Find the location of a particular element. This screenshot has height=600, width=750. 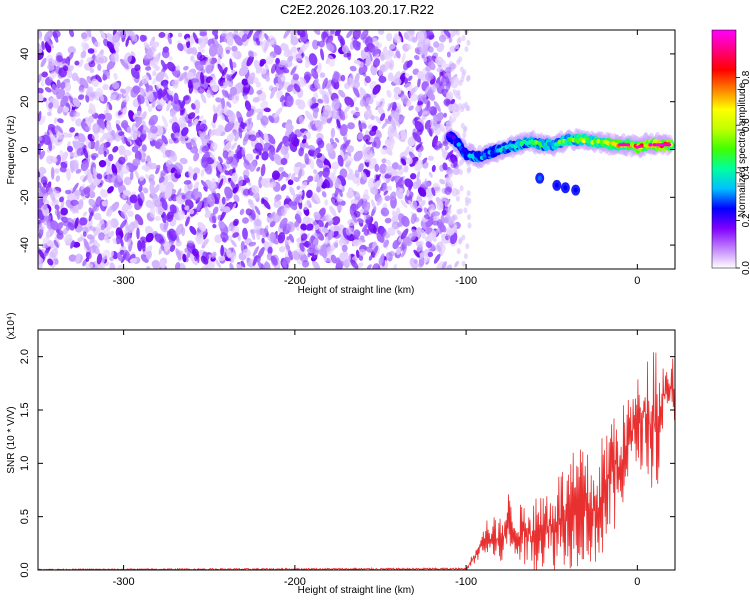

spectrogram-xtick-label: -200 is located at coordinates (295, 281).